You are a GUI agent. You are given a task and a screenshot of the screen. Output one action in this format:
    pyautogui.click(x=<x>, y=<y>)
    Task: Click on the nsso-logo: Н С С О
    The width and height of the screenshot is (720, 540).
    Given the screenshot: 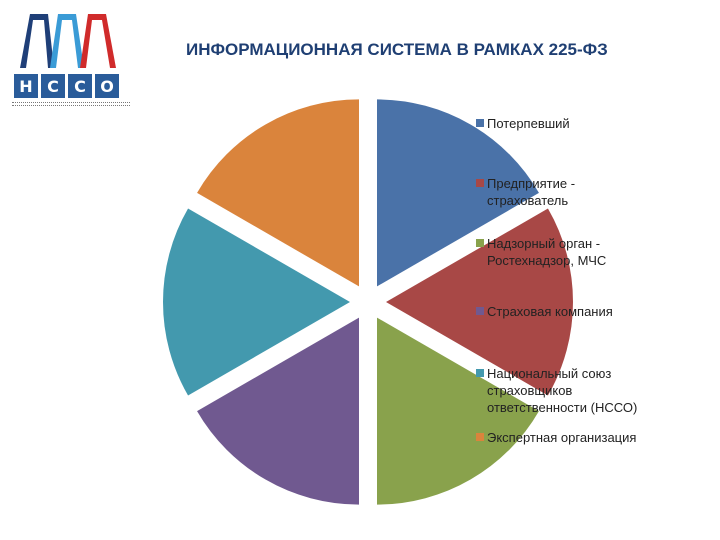 What is the action you would take?
    pyautogui.click(x=70, y=59)
    